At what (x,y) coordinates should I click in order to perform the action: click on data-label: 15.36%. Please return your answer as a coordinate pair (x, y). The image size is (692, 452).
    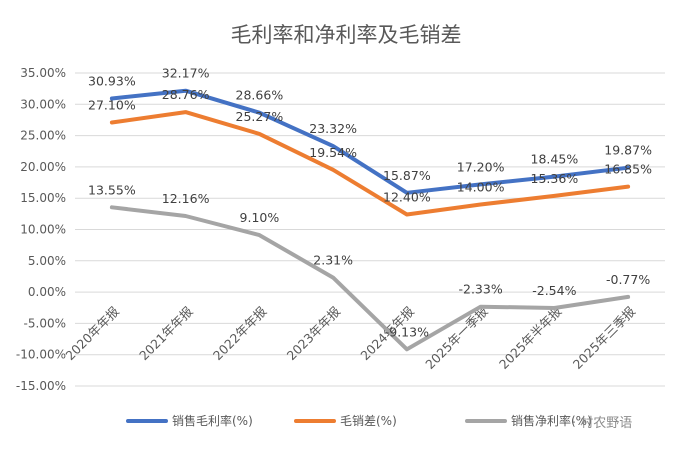
    Looking at the image, I should click on (555, 178).